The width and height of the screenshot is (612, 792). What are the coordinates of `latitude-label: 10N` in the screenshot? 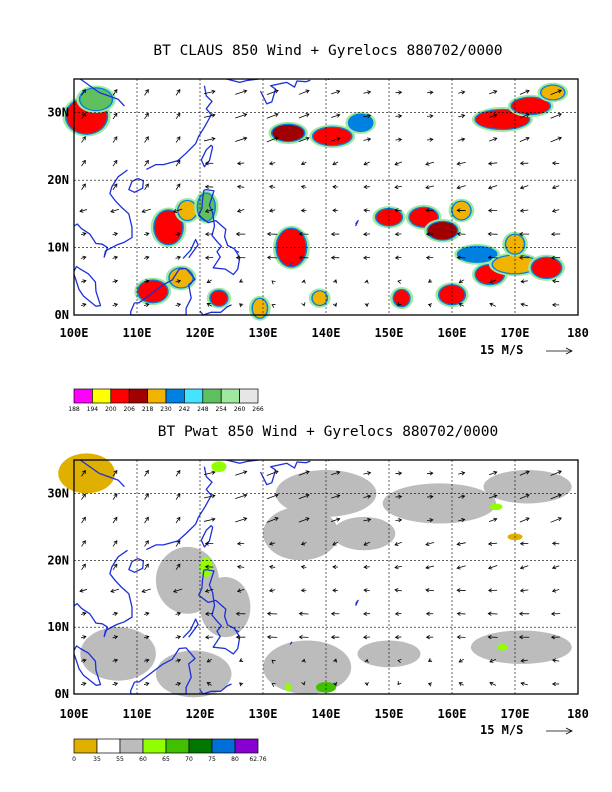 It's located at (58, 248).